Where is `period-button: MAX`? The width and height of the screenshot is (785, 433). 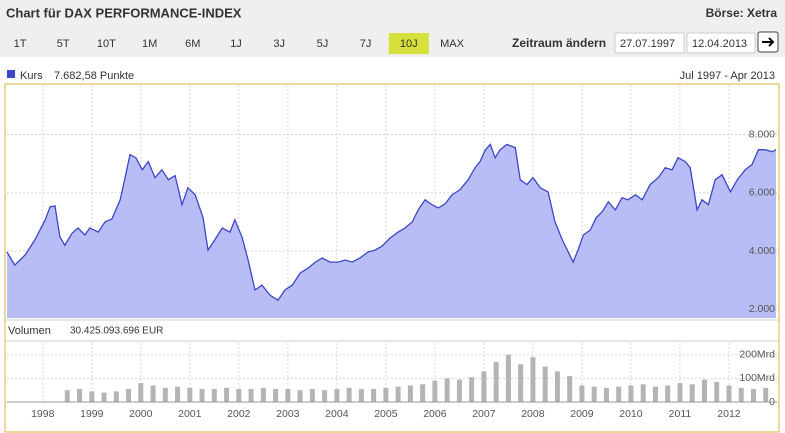
period-button: MAX is located at coordinates (452, 44).